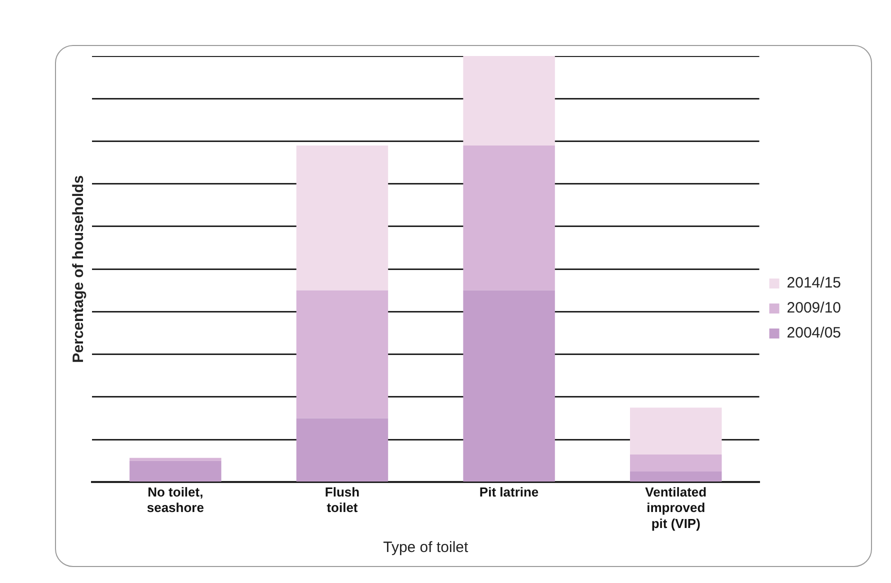  Describe the element at coordinates (426, 547) in the screenshot. I see `x-axis-title: Type of toilet` at that location.